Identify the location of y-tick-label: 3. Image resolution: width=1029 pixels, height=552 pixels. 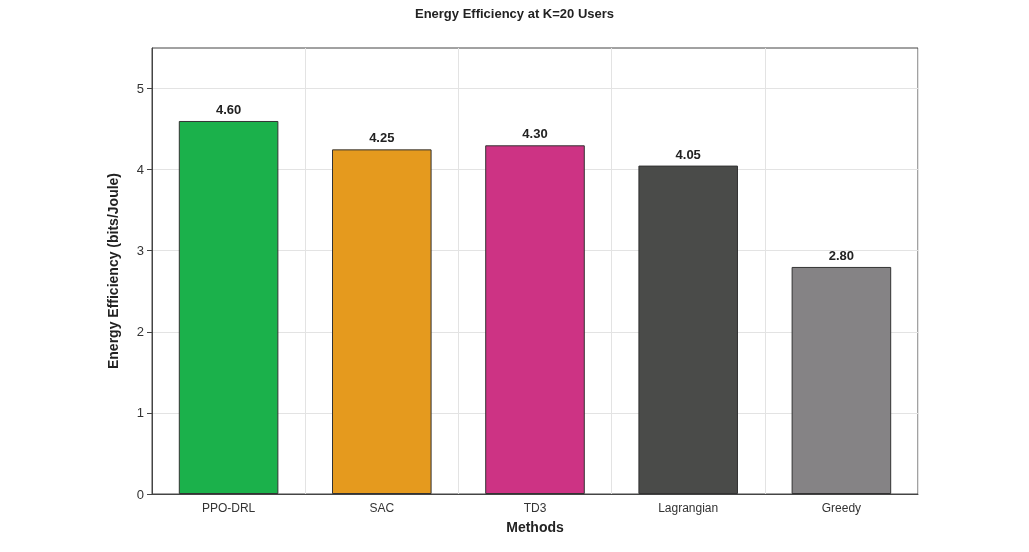
(140, 251).